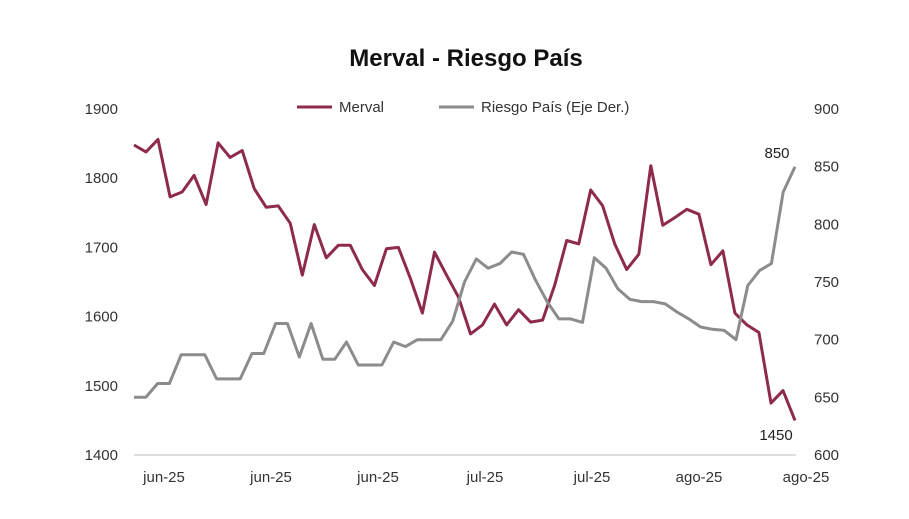  What do you see at coordinates (775, 435) in the screenshot?
I see `annotation-last-merval: 1450` at bounding box center [775, 435].